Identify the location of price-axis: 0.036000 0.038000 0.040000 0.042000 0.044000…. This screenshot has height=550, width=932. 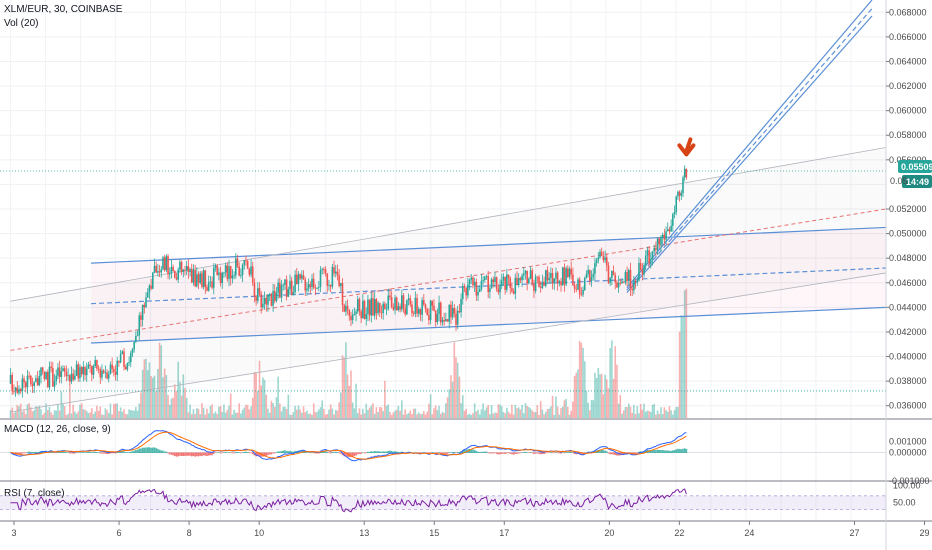
(908, 257).